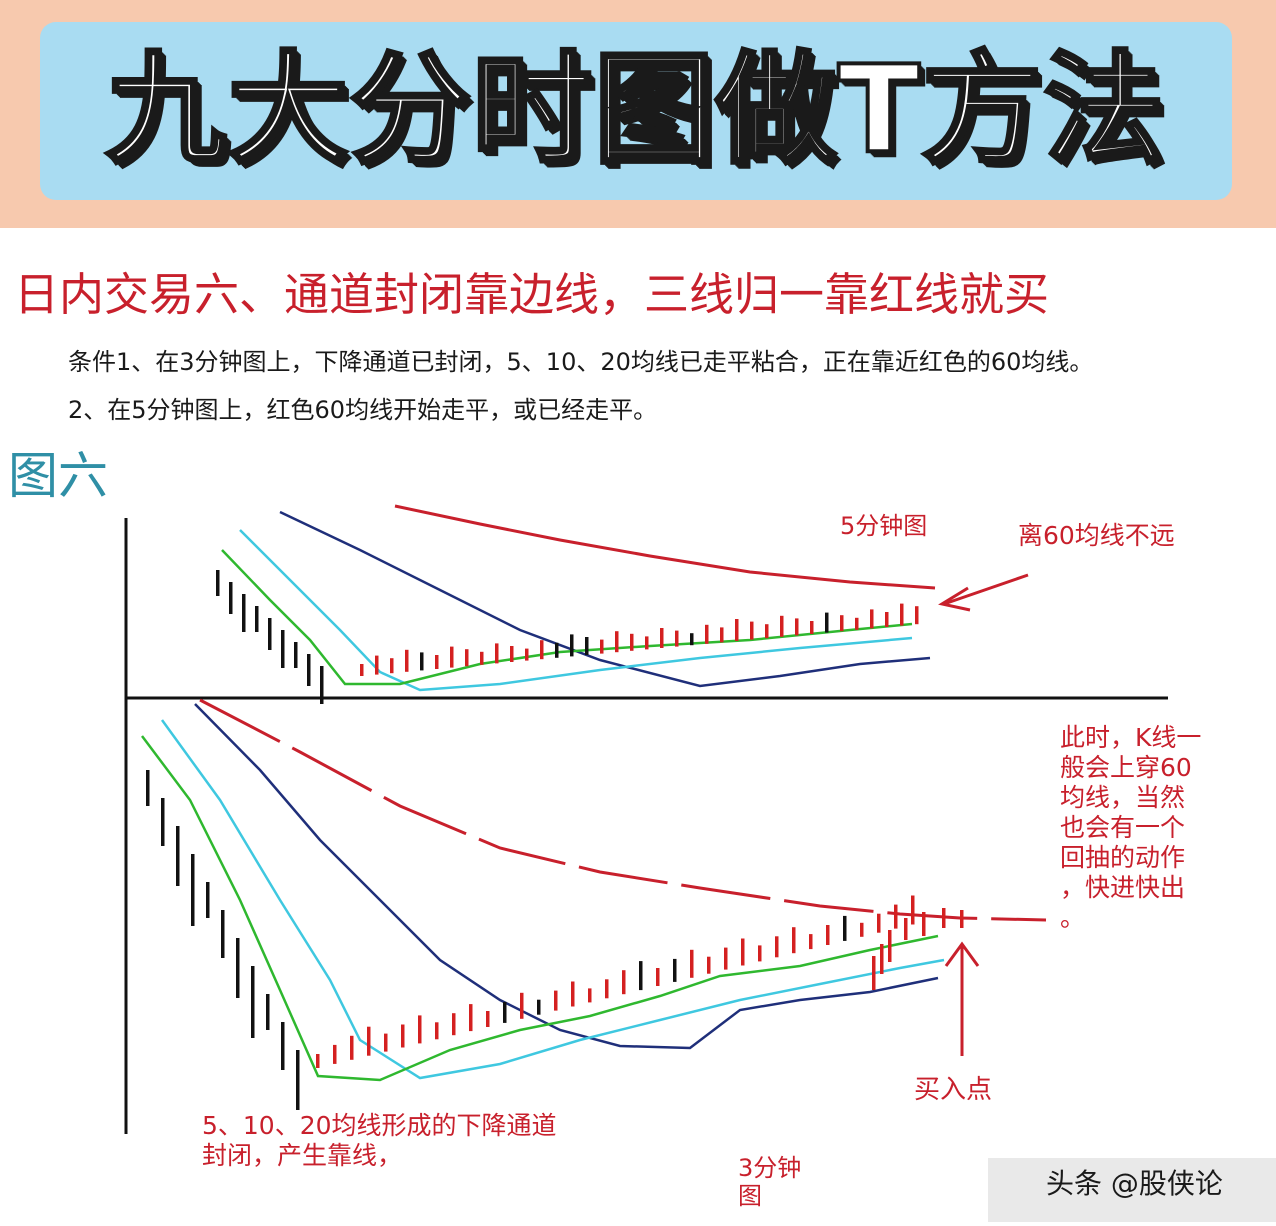  What do you see at coordinates (1134, 1183) in the screenshot?
I see `watermark-text: 头条 @股侠论` at bounding box center [1134, 1183].